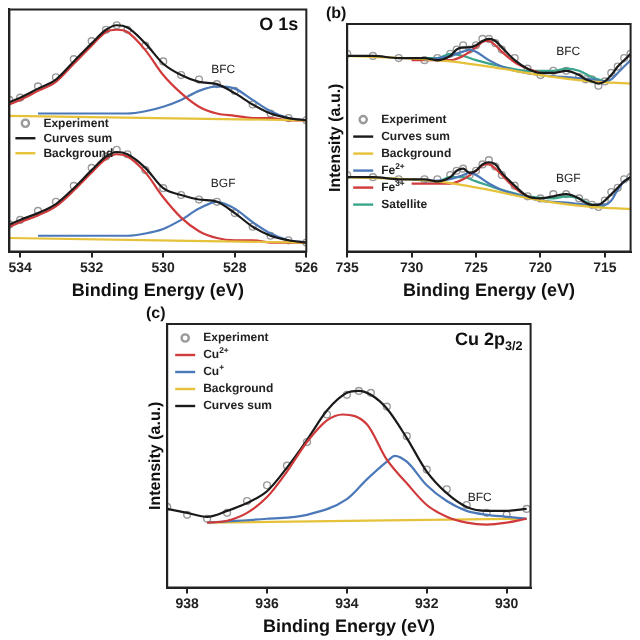  What do you see at coordinates (279, 24) in the screenshot?
I see `chart-title: O 1s` at bounding box center [279, 24].